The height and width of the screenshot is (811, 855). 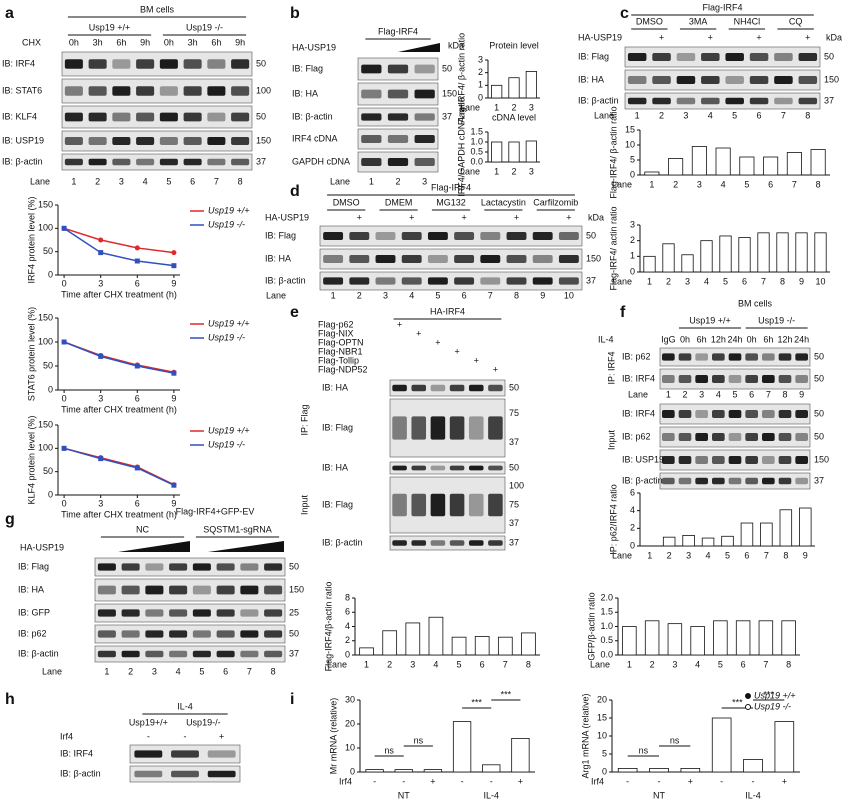 I want to click on x-axis-label: Lane, so click(x=470, y=171).